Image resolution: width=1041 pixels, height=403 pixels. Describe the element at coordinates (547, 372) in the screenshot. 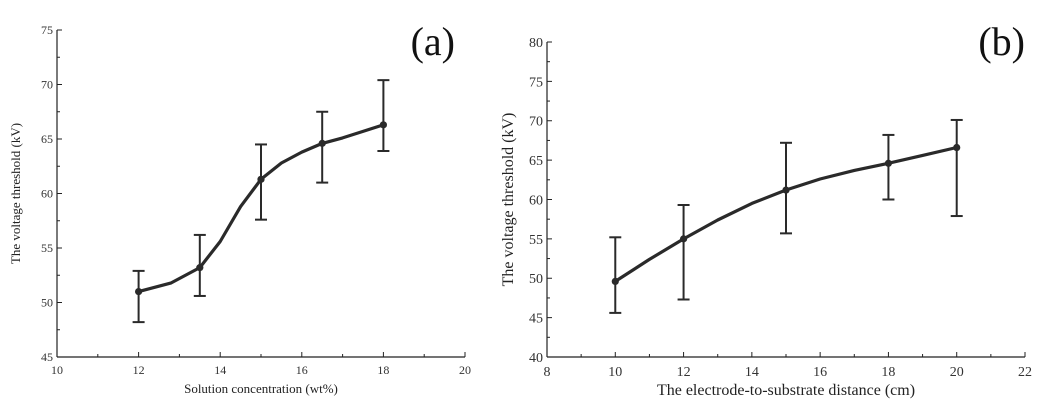

I see `x-tick-label: 8` at that location.